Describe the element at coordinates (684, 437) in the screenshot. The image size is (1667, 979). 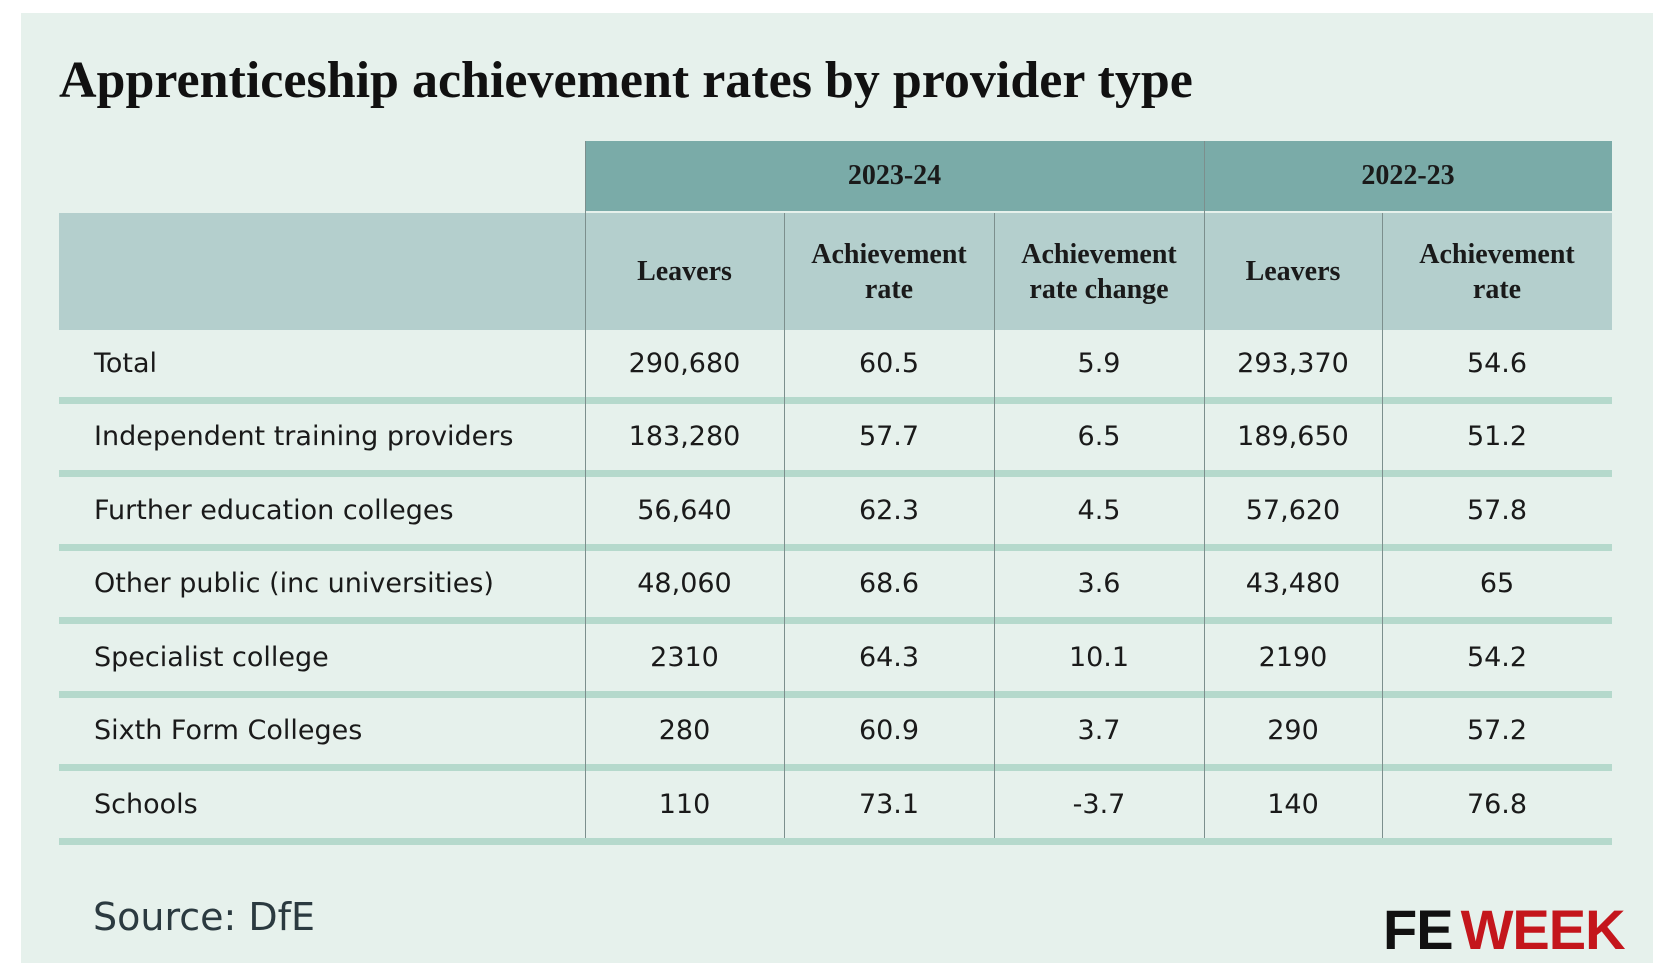
I see `cell-value: 183,280` at that location.